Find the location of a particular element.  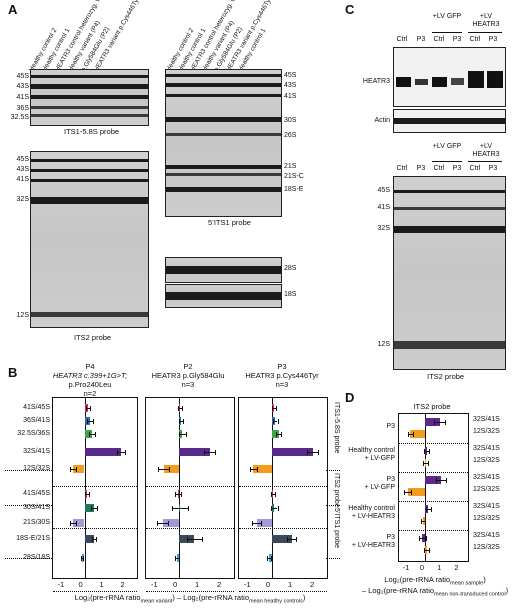

panel-letter-d: D is located at coordinates (350, 397).